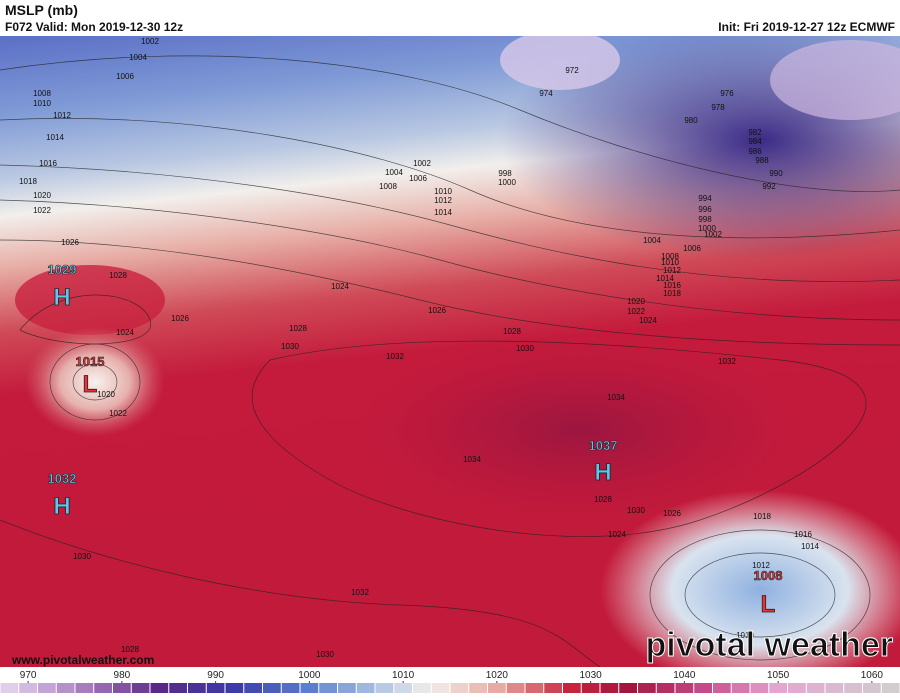 The image size is (900, 700). Describe the element at coordinates (42, 195) in the screenshot. I see `contour-label: 1020` at that location.